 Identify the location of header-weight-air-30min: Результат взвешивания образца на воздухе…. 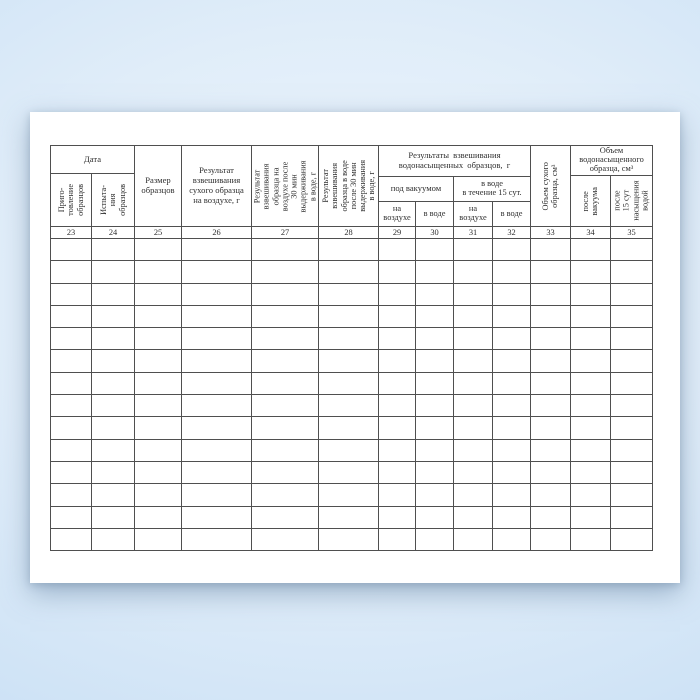
(285, 186).